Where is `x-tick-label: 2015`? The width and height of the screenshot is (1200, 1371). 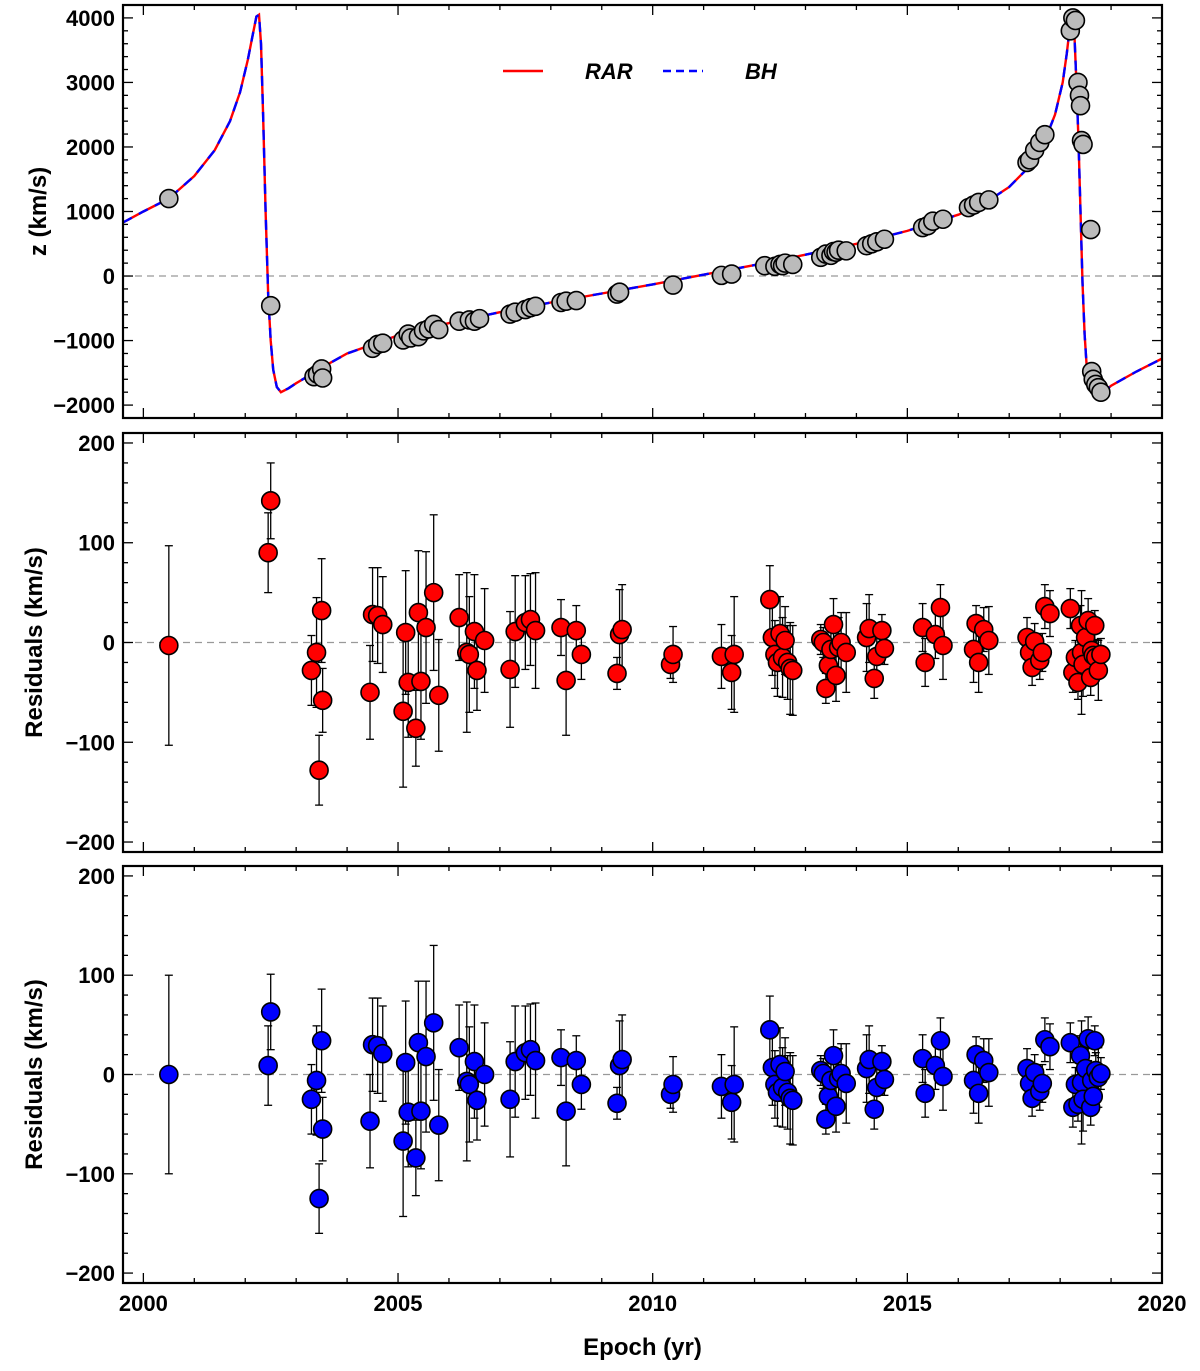 x-tick-label: 2015 is located at coordinates (907, 1303).